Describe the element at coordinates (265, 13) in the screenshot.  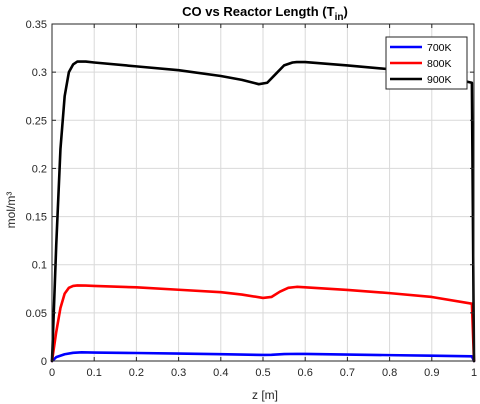
I see `chart-title: CO vs Reactor Length (Tin)` at that location.